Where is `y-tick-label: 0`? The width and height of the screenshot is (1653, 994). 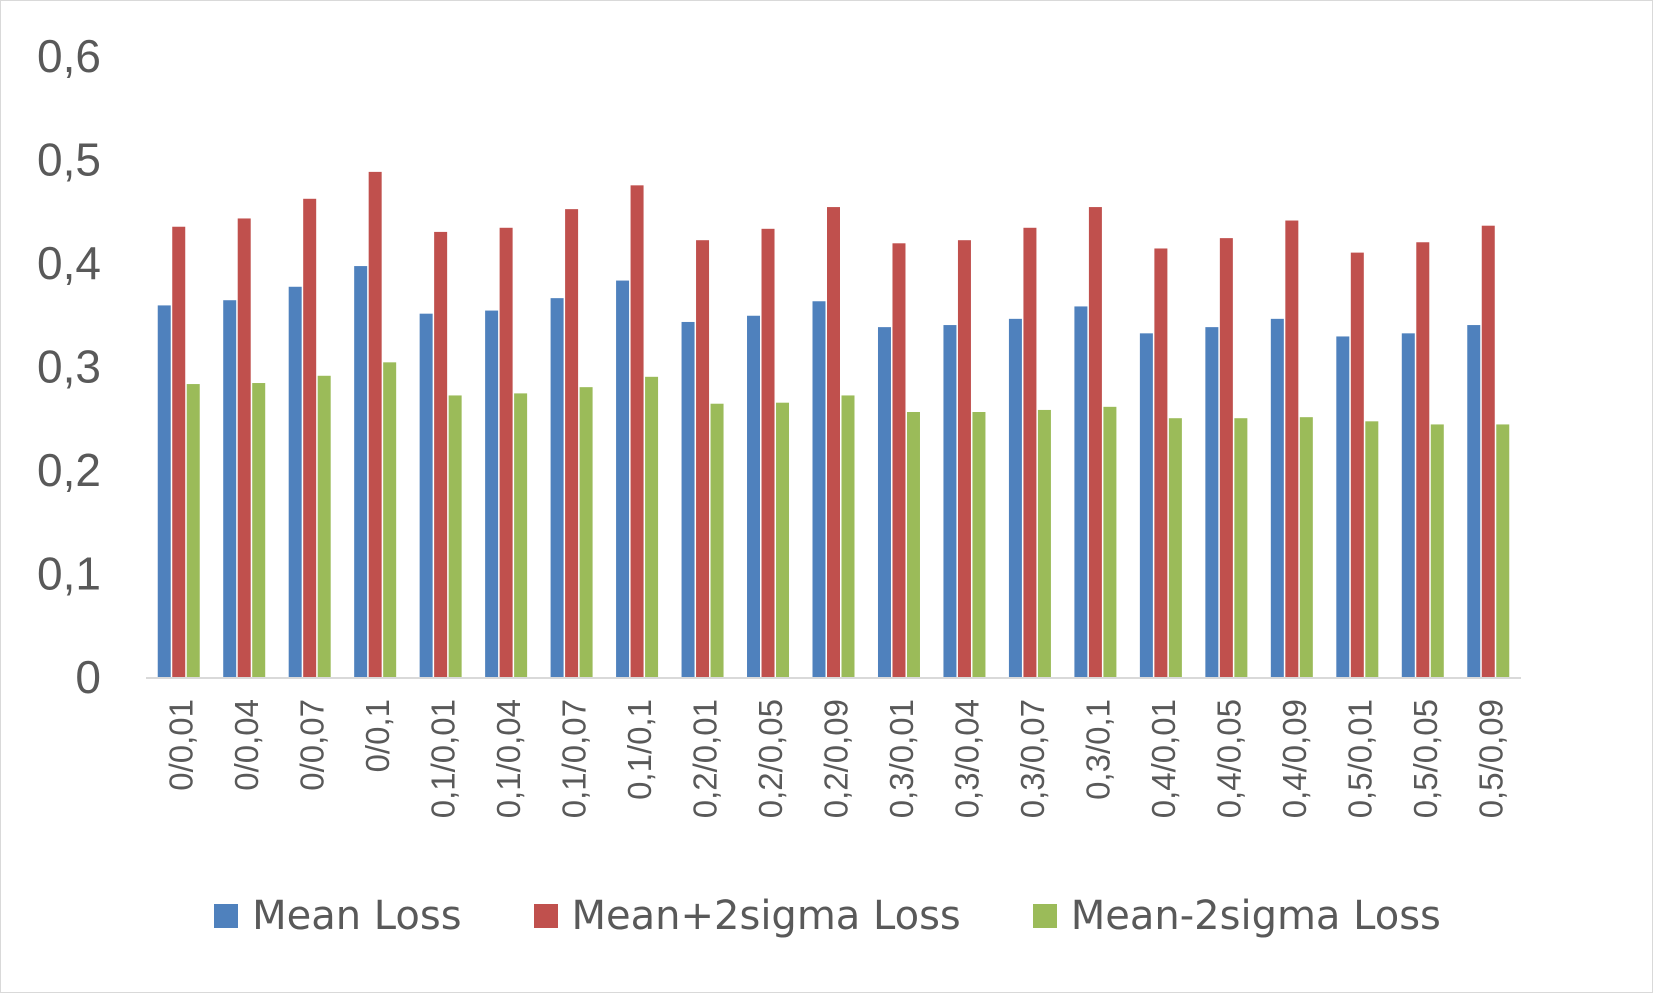
y-tick-label: 0 is located at coordinates (88, 677).